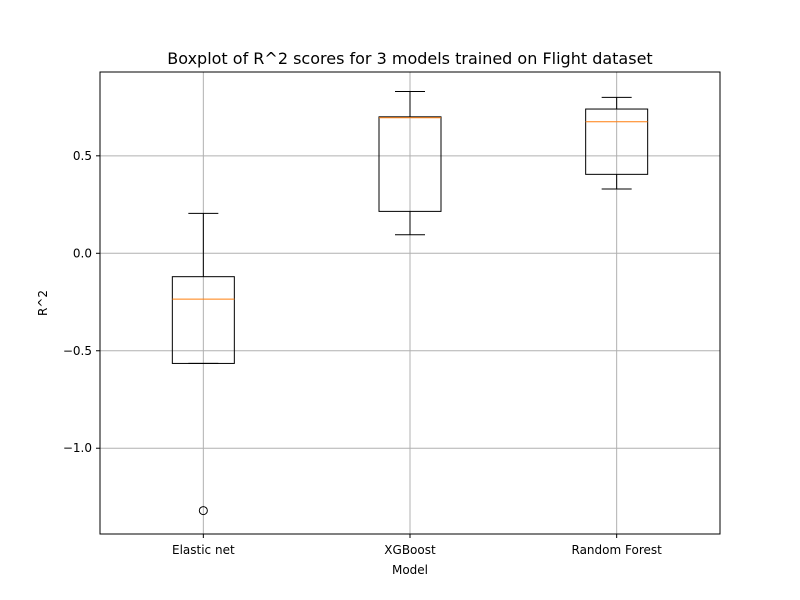  Describe the element at coordinates (81, 302) in the screenshot. I see `y-axis-ticks: −1.0 −0.5 0.0 0.5` at that location.